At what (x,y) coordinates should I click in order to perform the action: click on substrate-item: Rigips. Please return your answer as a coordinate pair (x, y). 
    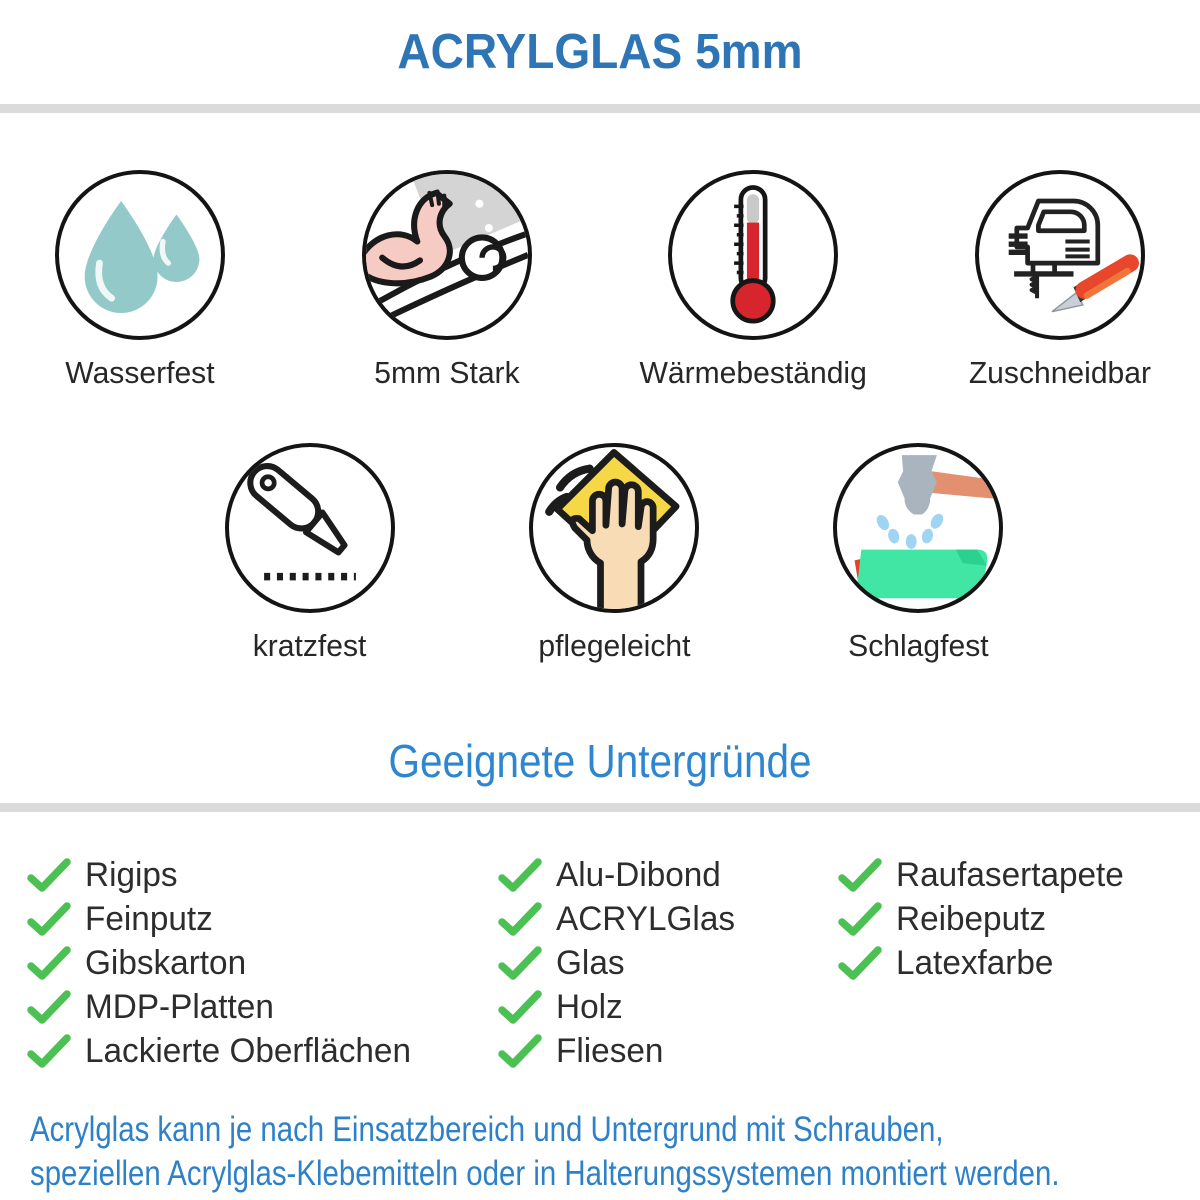
    Looking at the image, I should click on (222, 875).